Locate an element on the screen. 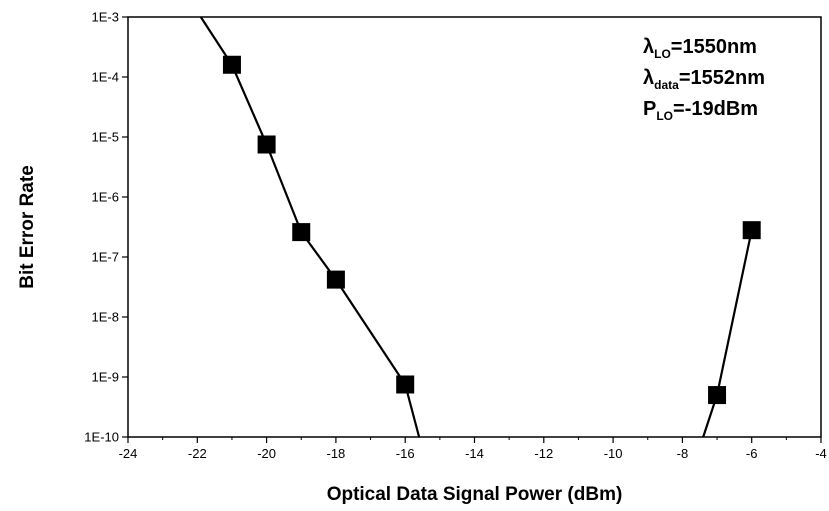 The width and height of the screenshot is (829, 511). y-tick-label: 1E-5 is located at coordinates (105, 137).